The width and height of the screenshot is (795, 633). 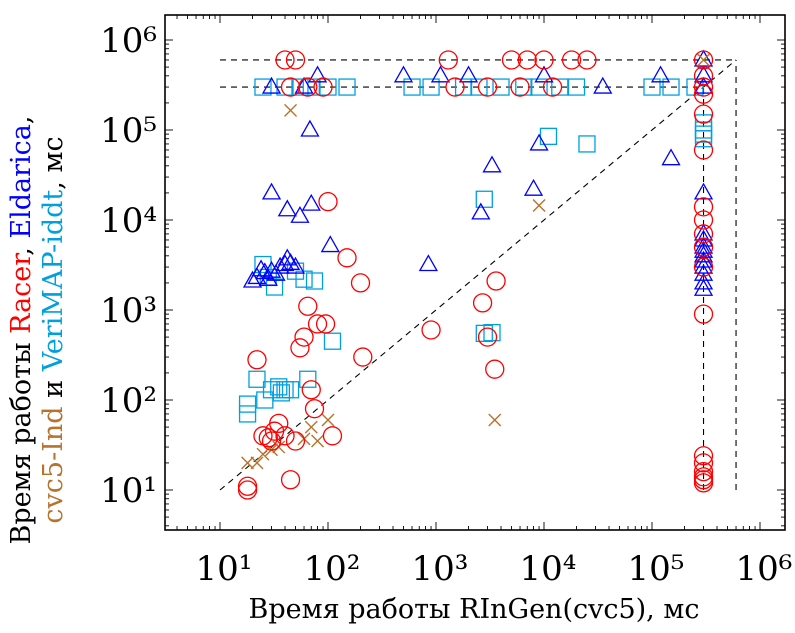 What do you see at coordinates (128, 266) in the screenshot?
I see `y-tick-labels: 10¹ 10² 10³ 10⁴ 10⁵ 10⁶` at bounding box center [128, 266].